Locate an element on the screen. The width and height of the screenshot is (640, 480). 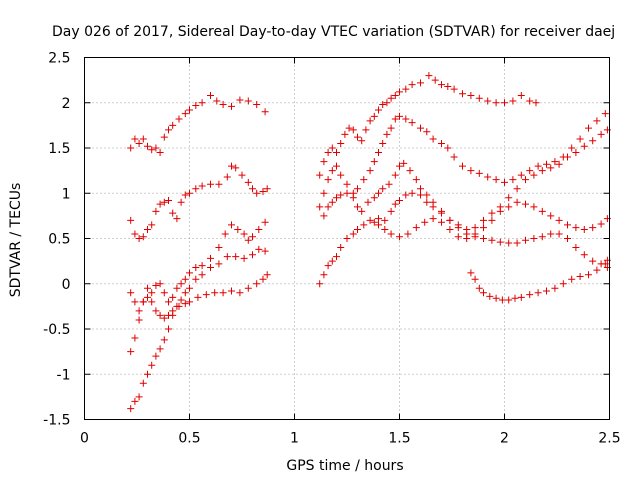
x-tick-label: 0.5 is located at coordinates (189, 439).